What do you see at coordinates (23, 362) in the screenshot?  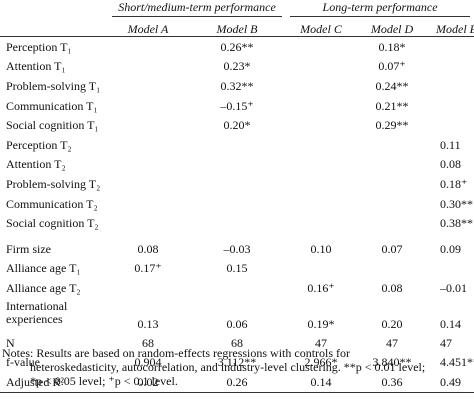 I see `row-label: f-value` at bounding box center [23, 362].